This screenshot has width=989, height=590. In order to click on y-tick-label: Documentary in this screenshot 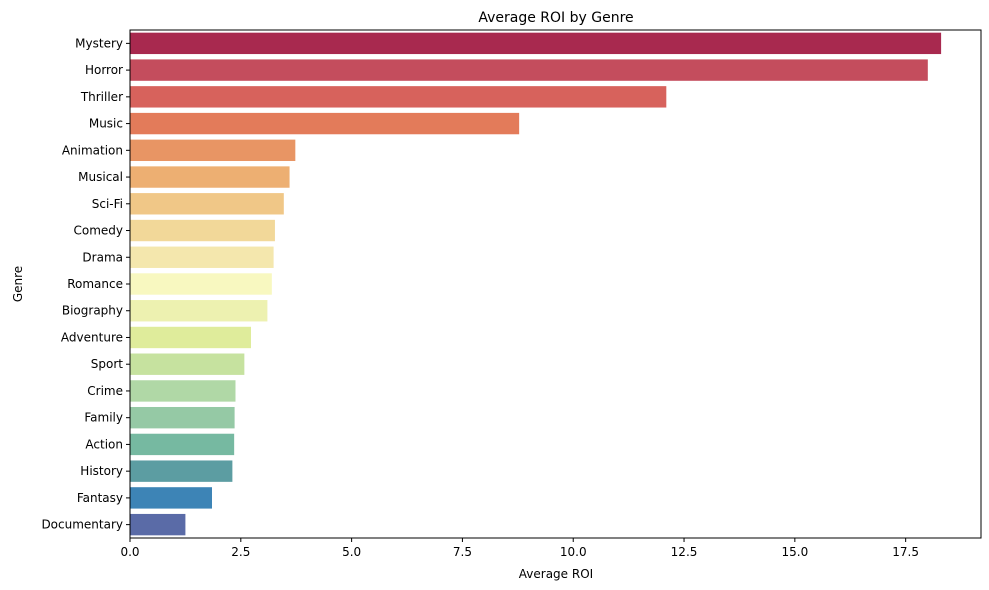, I will do `click(82, 525)`.